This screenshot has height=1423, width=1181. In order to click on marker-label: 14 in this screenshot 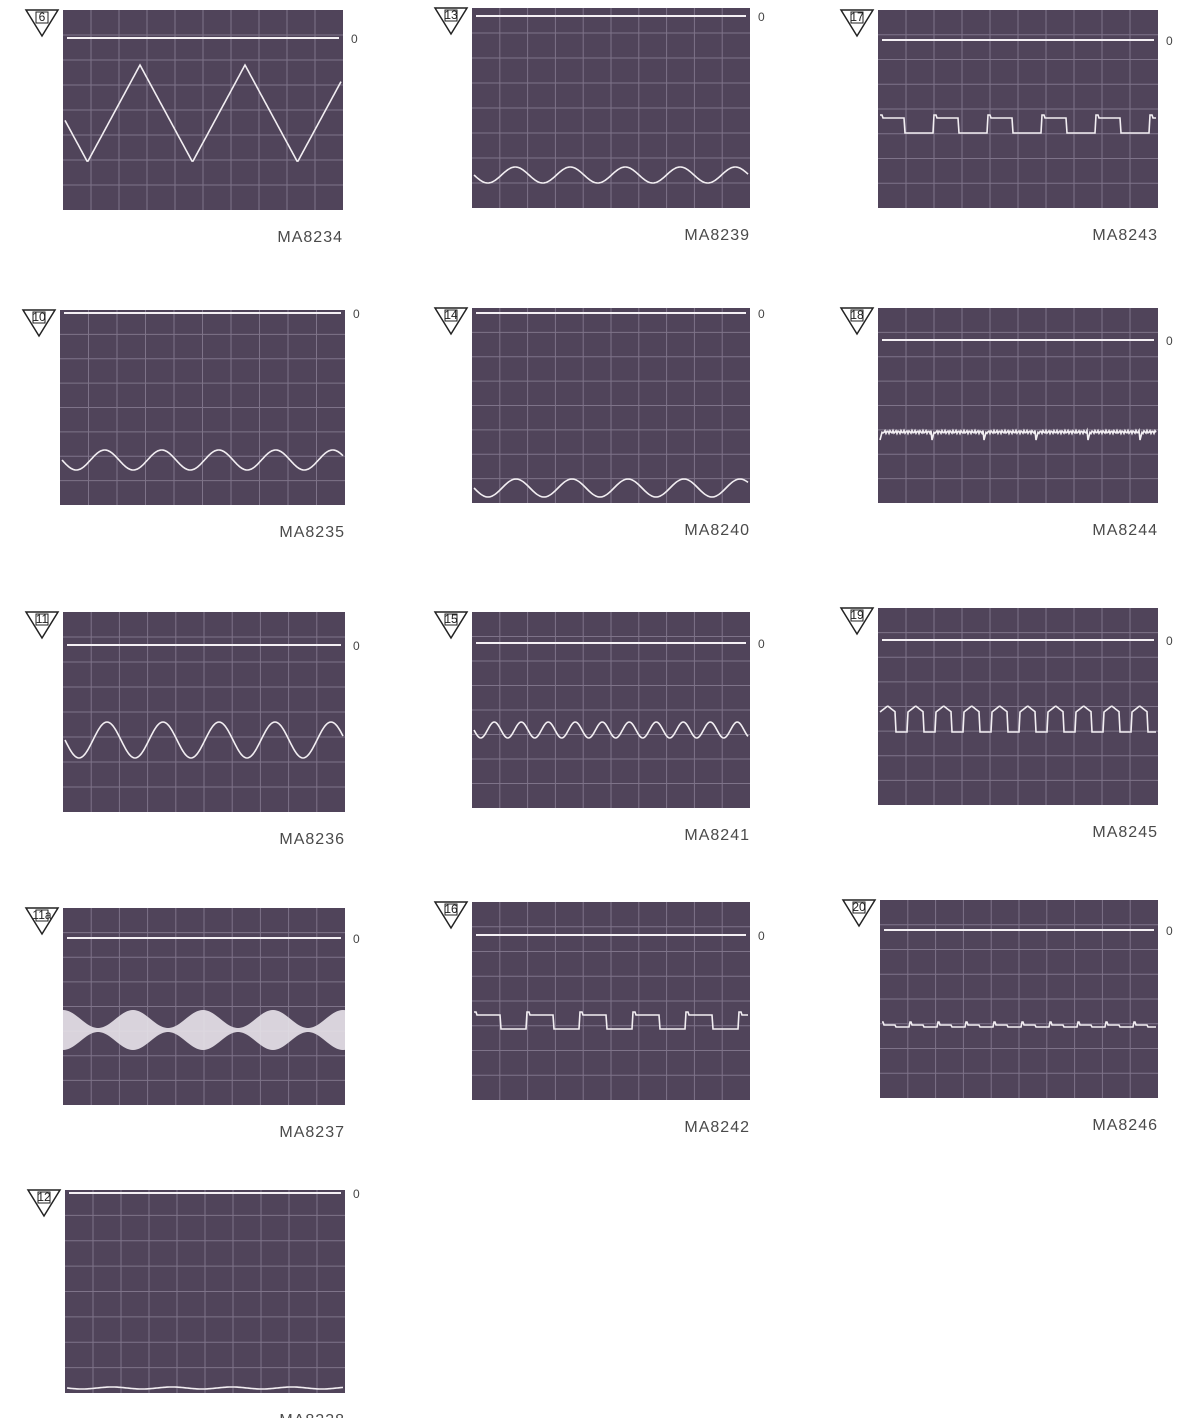, I will do `click(451, 315)`.